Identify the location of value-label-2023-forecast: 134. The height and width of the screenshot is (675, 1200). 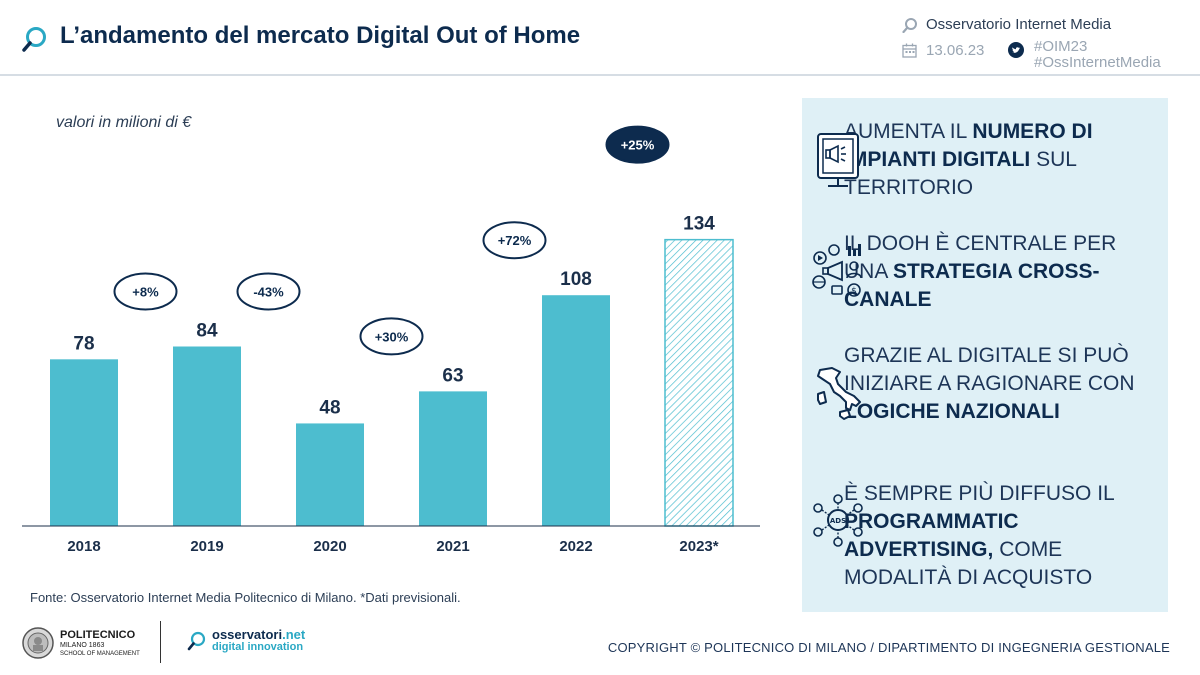
(699, 224).